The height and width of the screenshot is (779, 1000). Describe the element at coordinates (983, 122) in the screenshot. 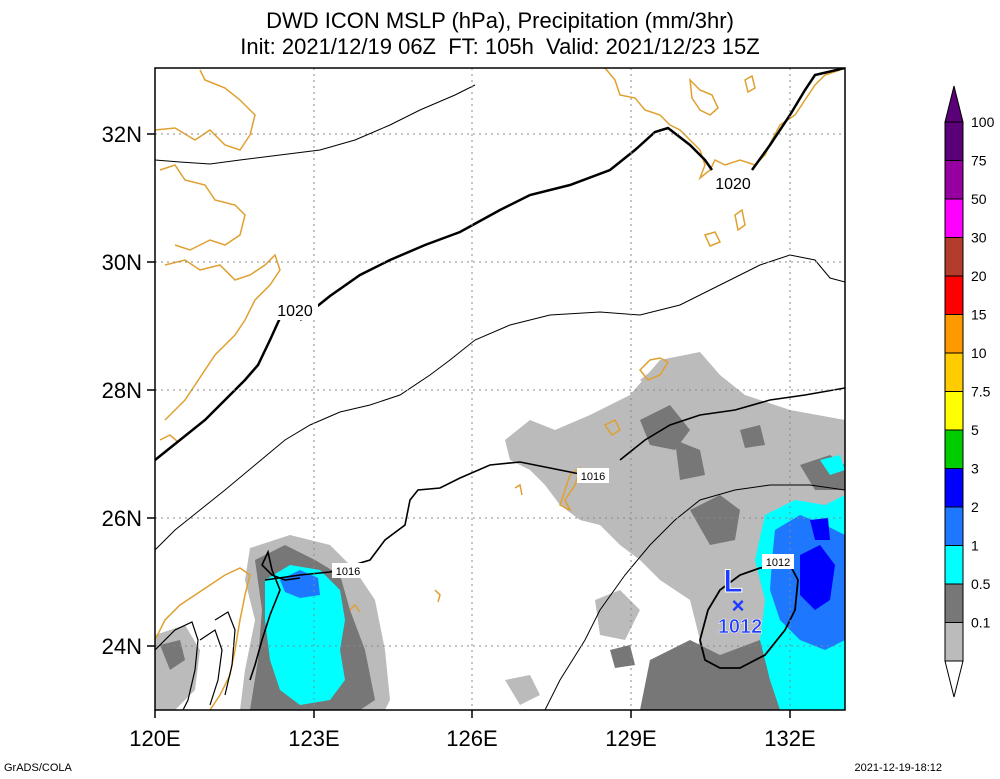

I see `legend-label: 100` at that location.